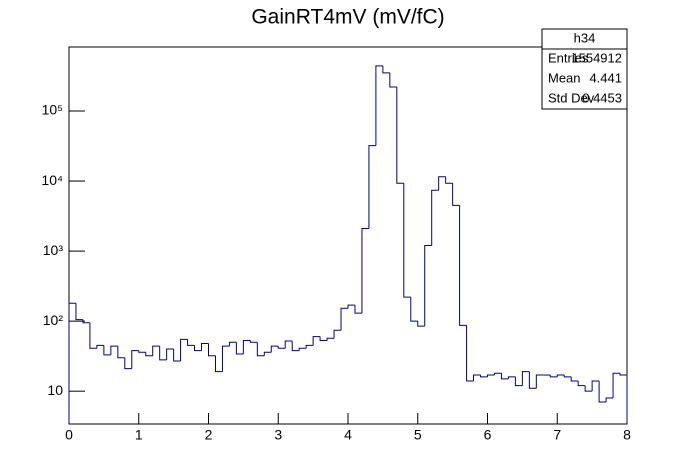 The width and height of the screenshot is (696, 472). I want to click on y-tick-label: 10², so click(53, 320).